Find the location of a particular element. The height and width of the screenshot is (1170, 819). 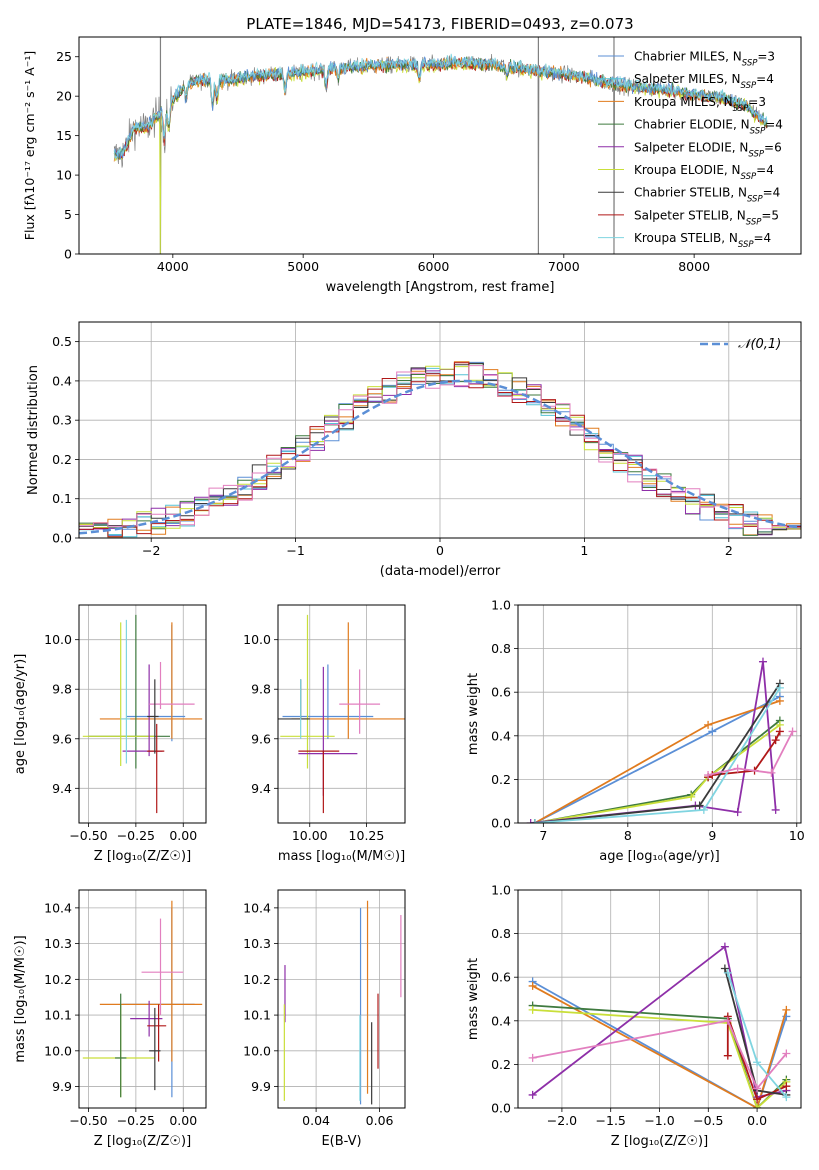

x-tick-label: −0.5 is located at coordinates (708, 1120).